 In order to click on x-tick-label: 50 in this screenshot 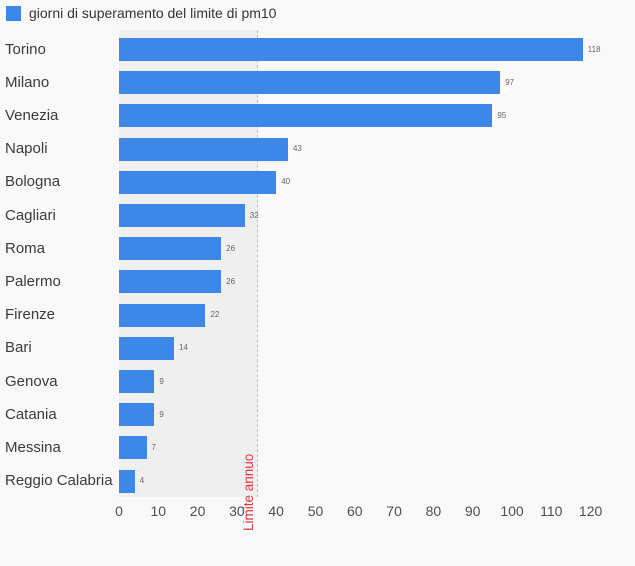, I will do `click(315, 511)`.